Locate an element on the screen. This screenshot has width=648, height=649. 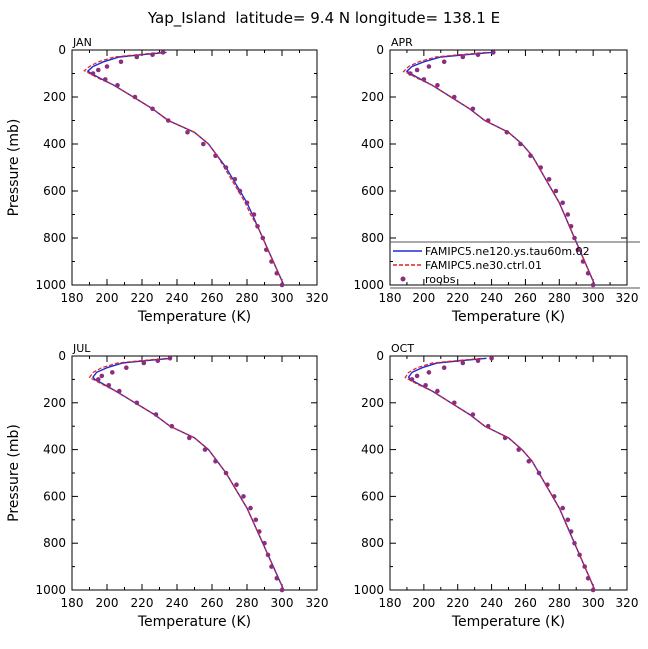
y-axis-label: Pressure (mb) is located at coordinates (14, 473).